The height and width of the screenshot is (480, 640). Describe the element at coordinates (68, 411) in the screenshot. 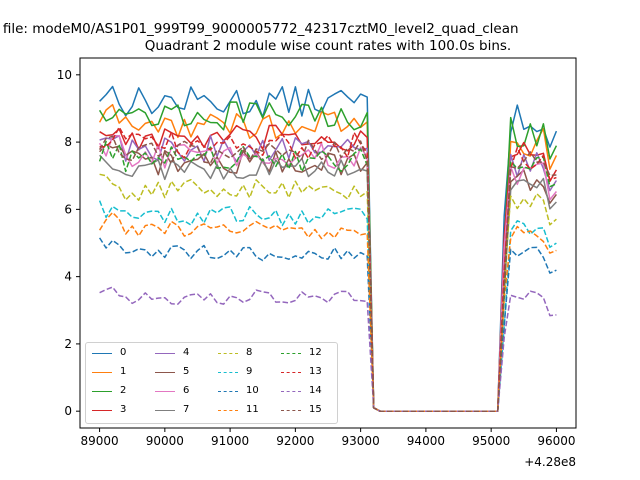

I see `y-tick-label: 0` at that location.